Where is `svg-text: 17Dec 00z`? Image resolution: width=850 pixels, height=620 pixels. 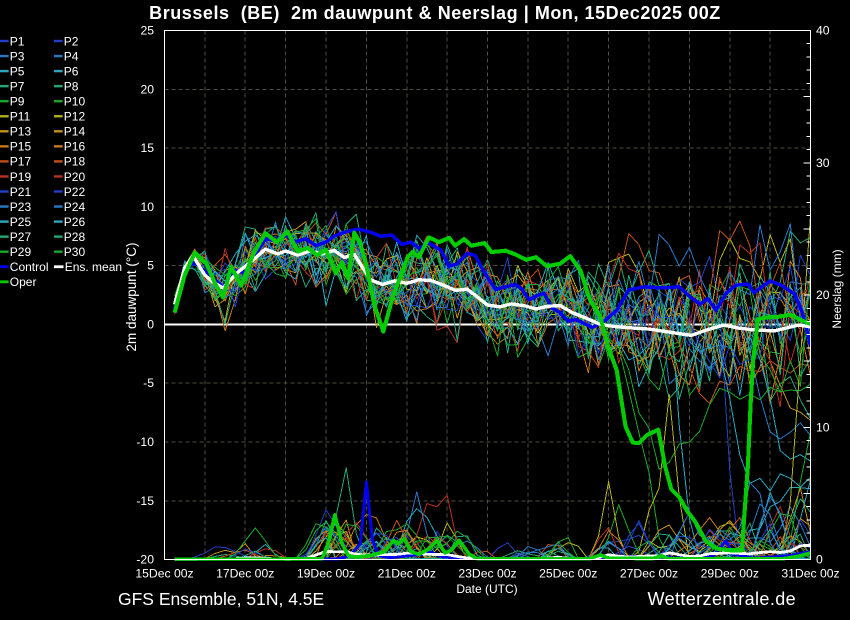
svg-text: 17Dec 00z is located at coordinates (245, 574).